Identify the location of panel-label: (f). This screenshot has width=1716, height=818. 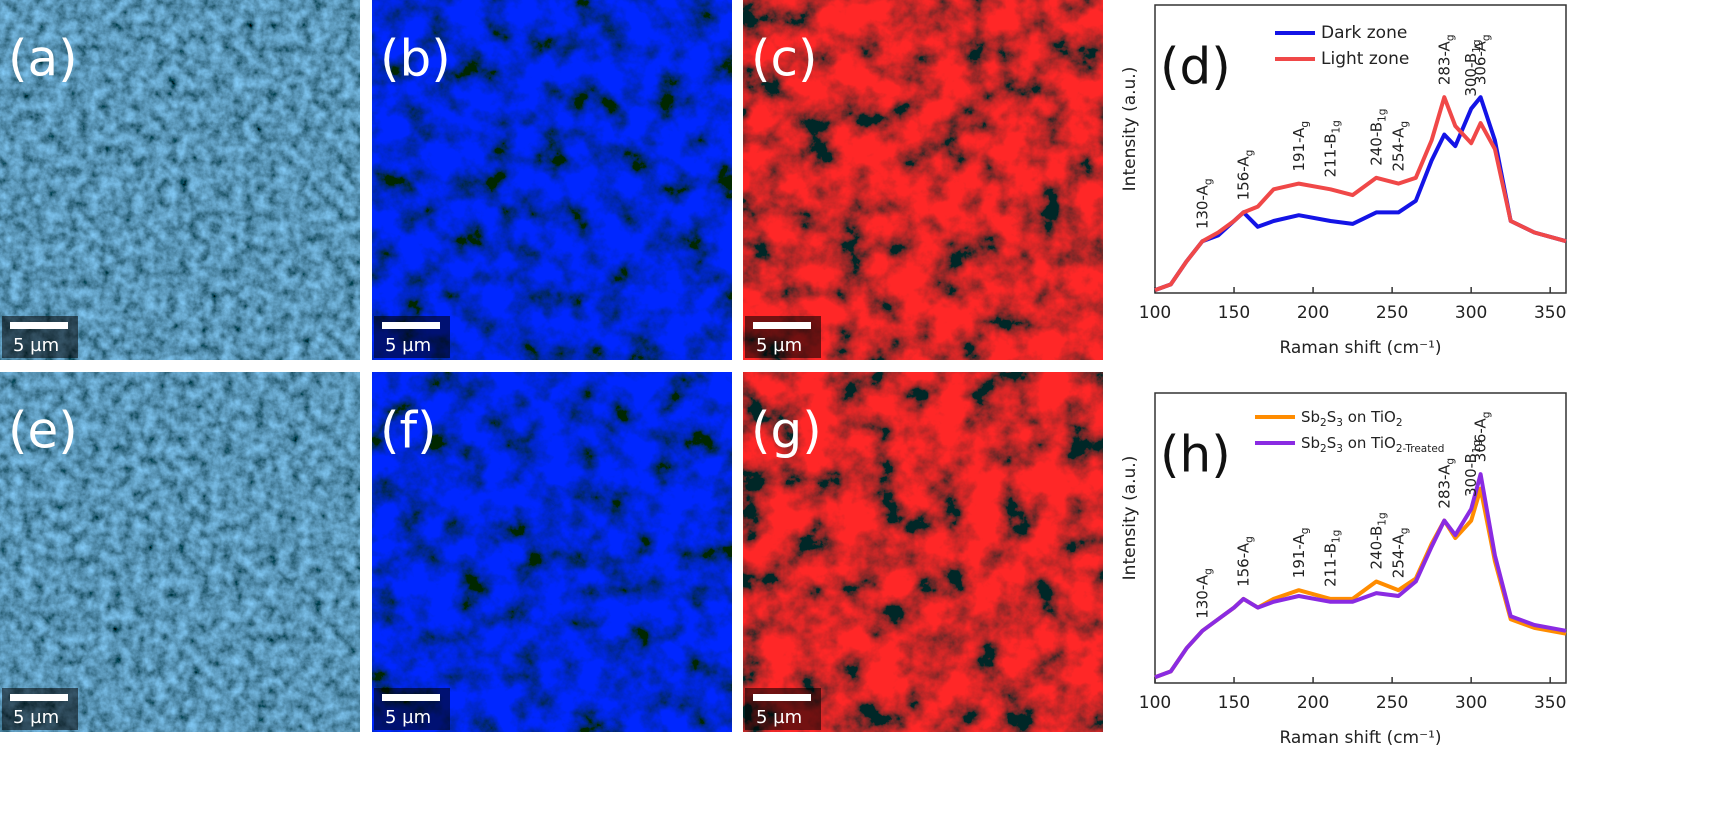
(408, 431).